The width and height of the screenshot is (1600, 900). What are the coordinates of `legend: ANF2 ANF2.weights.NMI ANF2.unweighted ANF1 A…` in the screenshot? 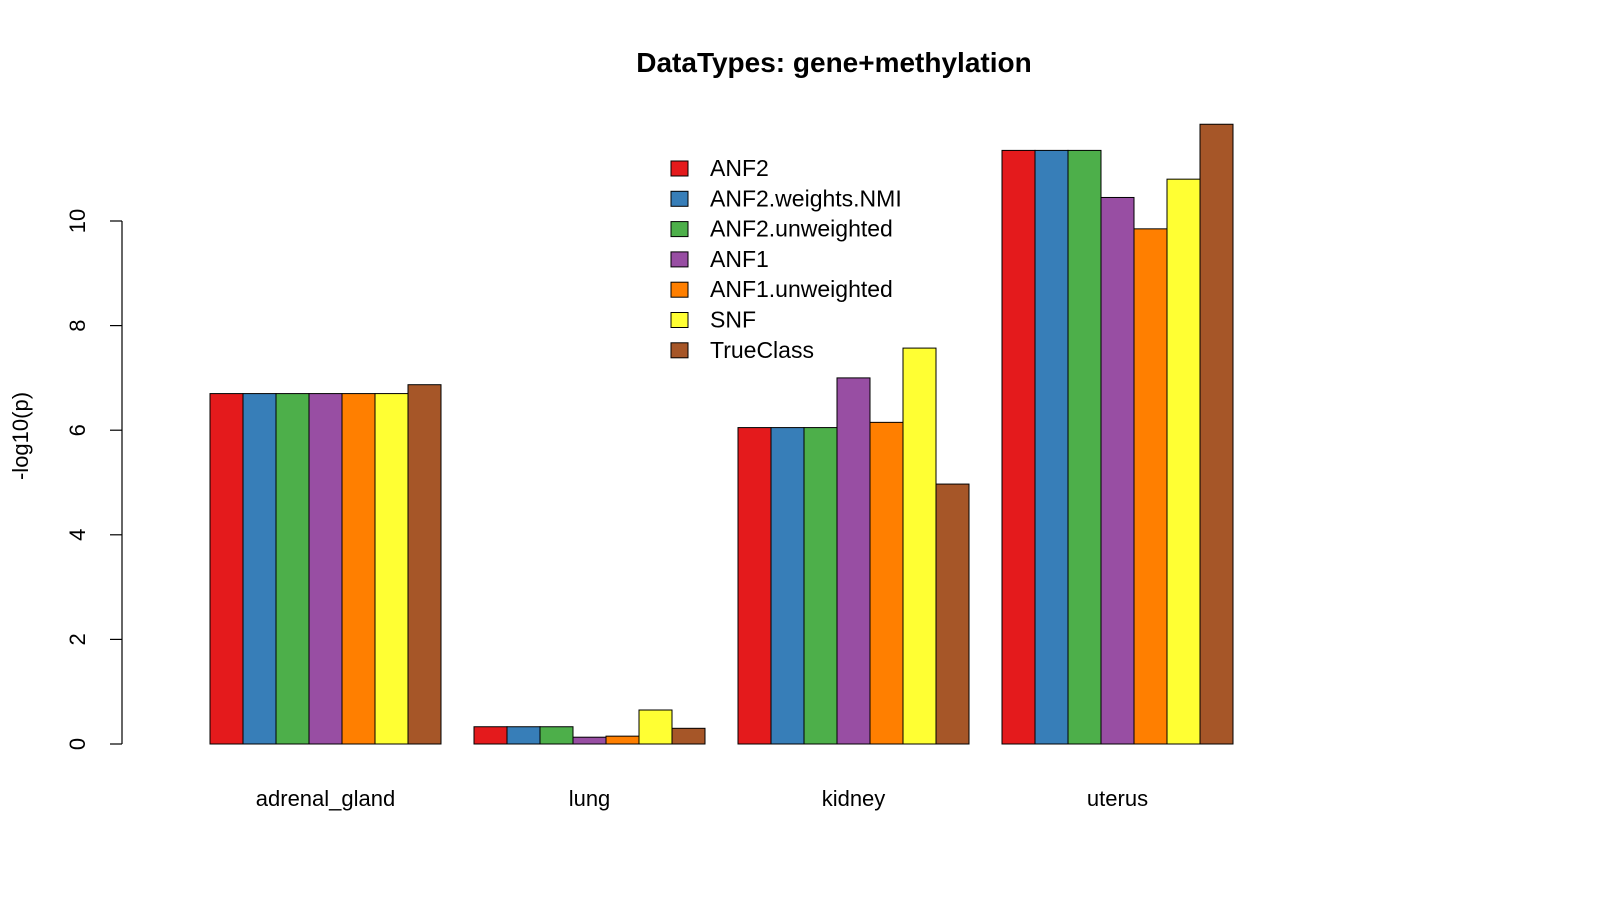 It's located at (786, 259).